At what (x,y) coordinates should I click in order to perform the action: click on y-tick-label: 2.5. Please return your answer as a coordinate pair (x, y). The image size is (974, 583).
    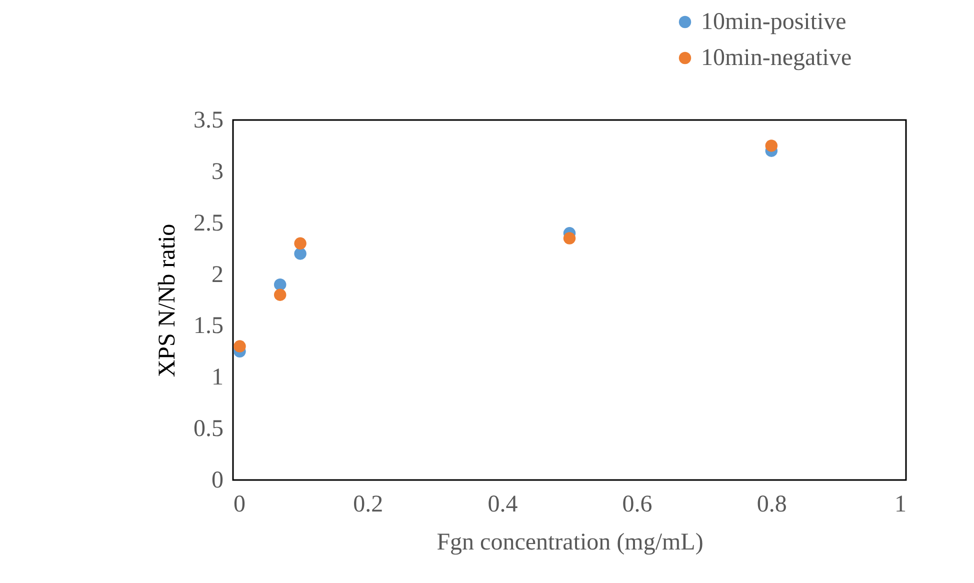
    Looking at the image, I should click on (209, 223).